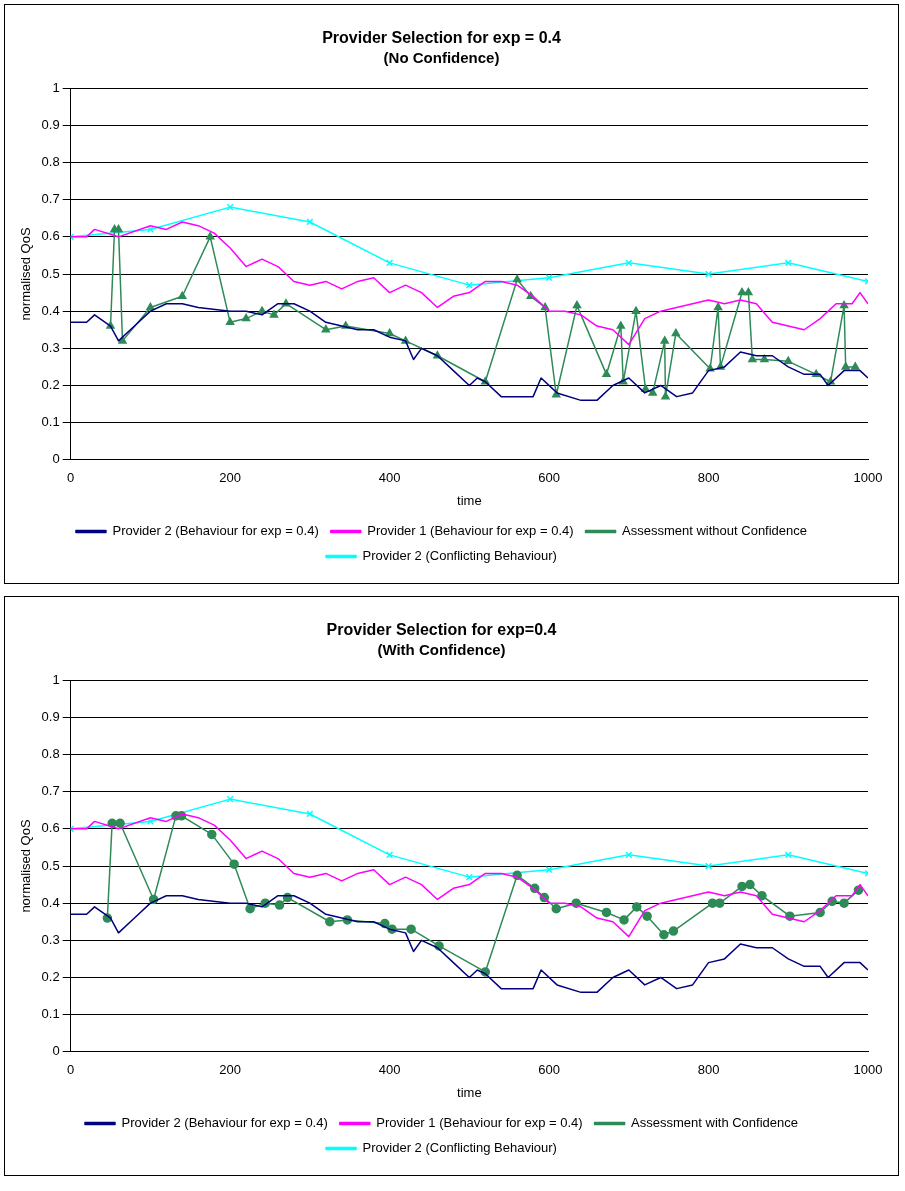  Describe the element at coordinates (50, 273) in the screenshot. I see `y-tick-label: 0.5` at that location.